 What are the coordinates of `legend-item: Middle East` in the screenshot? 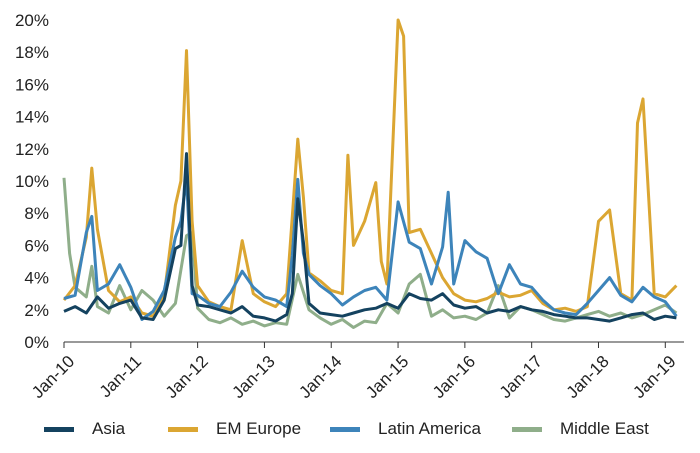 It's located at (580, 429).